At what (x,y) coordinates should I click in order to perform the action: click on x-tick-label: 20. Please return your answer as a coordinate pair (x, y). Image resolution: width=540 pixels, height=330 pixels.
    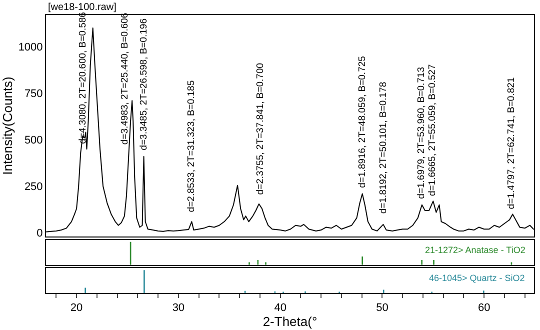
    Looking at the image, I should click on (76, 308).